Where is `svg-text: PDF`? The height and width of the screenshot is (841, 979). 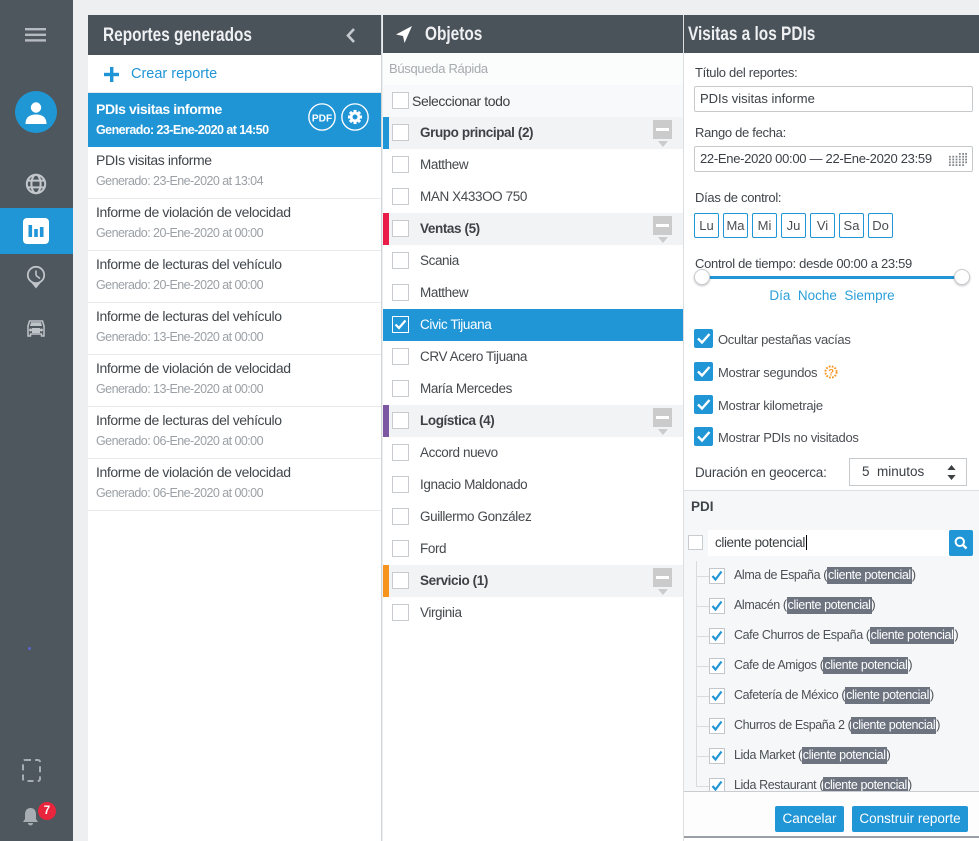 svg-text: PDF is located at coordinates (322, 118).